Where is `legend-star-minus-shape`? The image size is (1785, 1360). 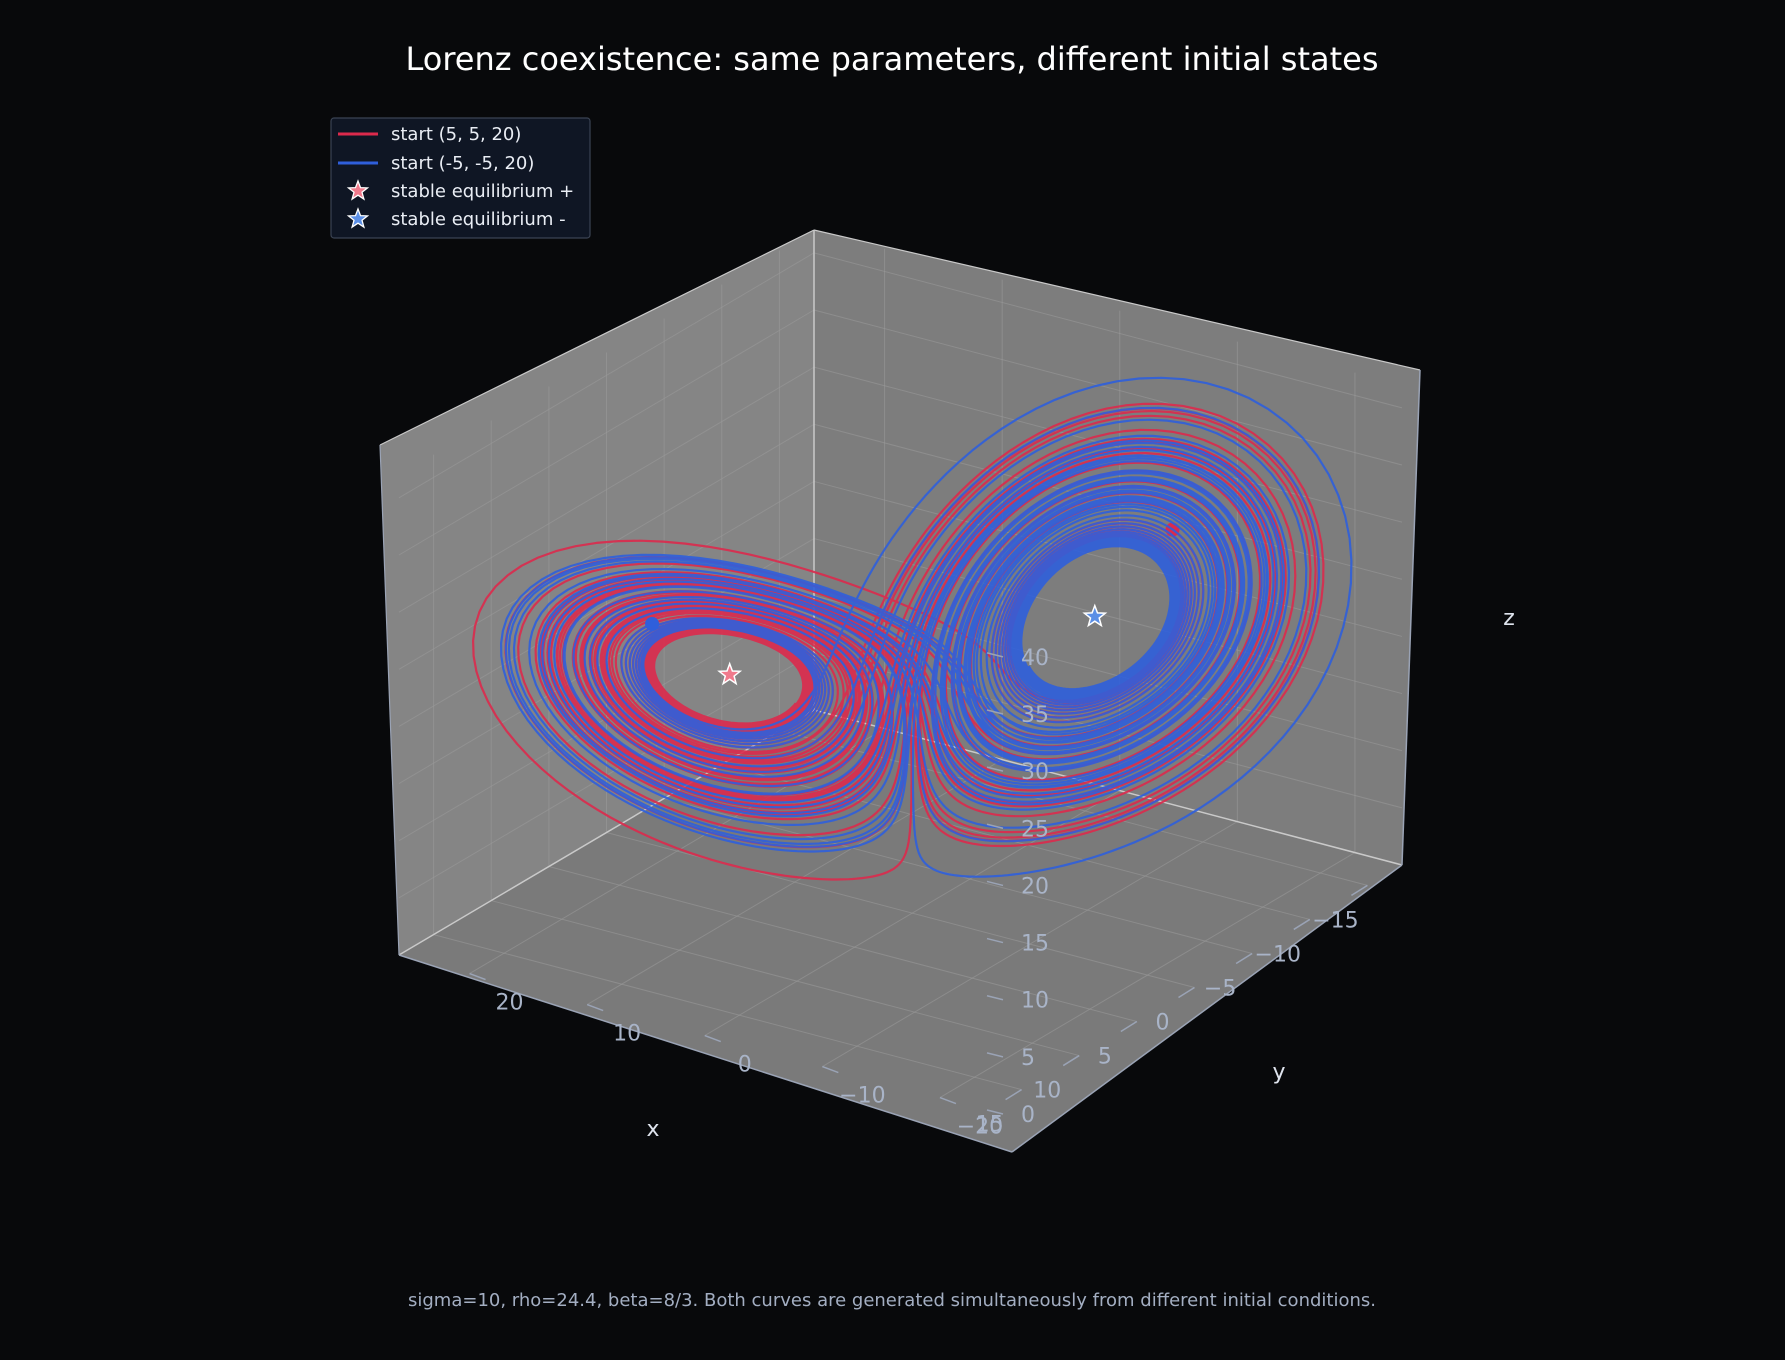 legend-star-minus-shape is located at coordinates (358, 218).